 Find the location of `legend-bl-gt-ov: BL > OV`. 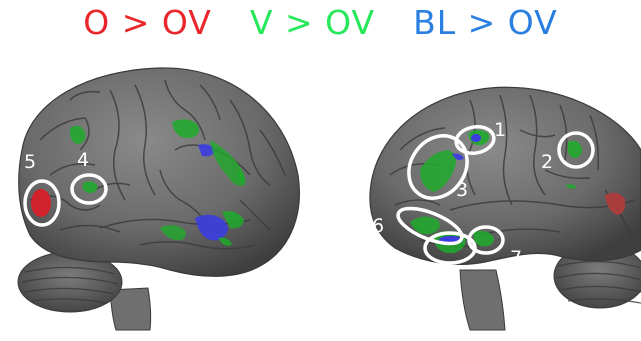

legend-bl-gt-ov: BL > OV is located at coordinates (485, 22).